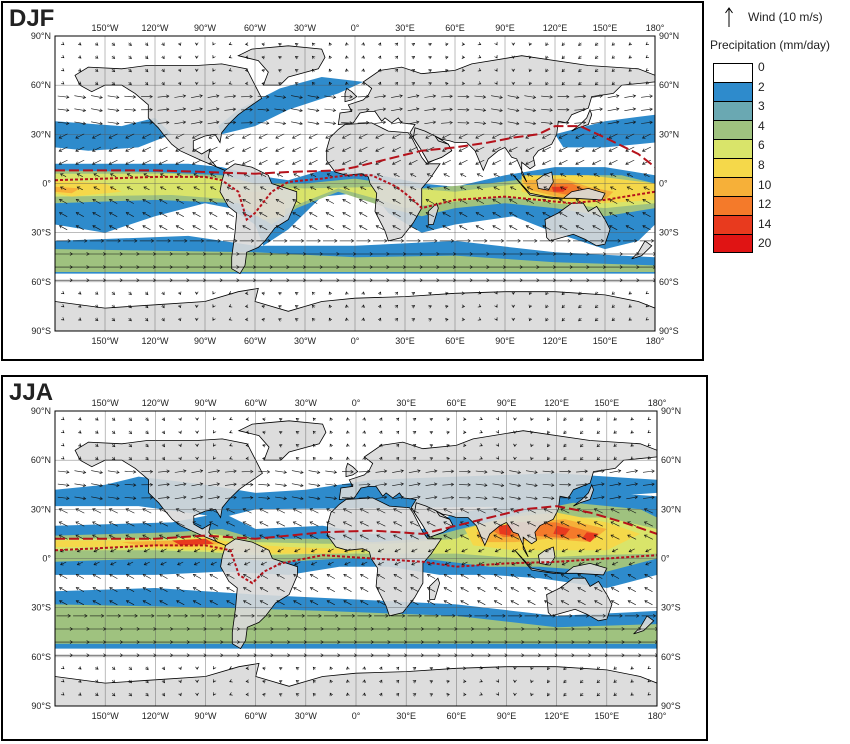 This screenshot has width=850, height=744. I want to click on wind-arrow-icon, so click(729, 17).